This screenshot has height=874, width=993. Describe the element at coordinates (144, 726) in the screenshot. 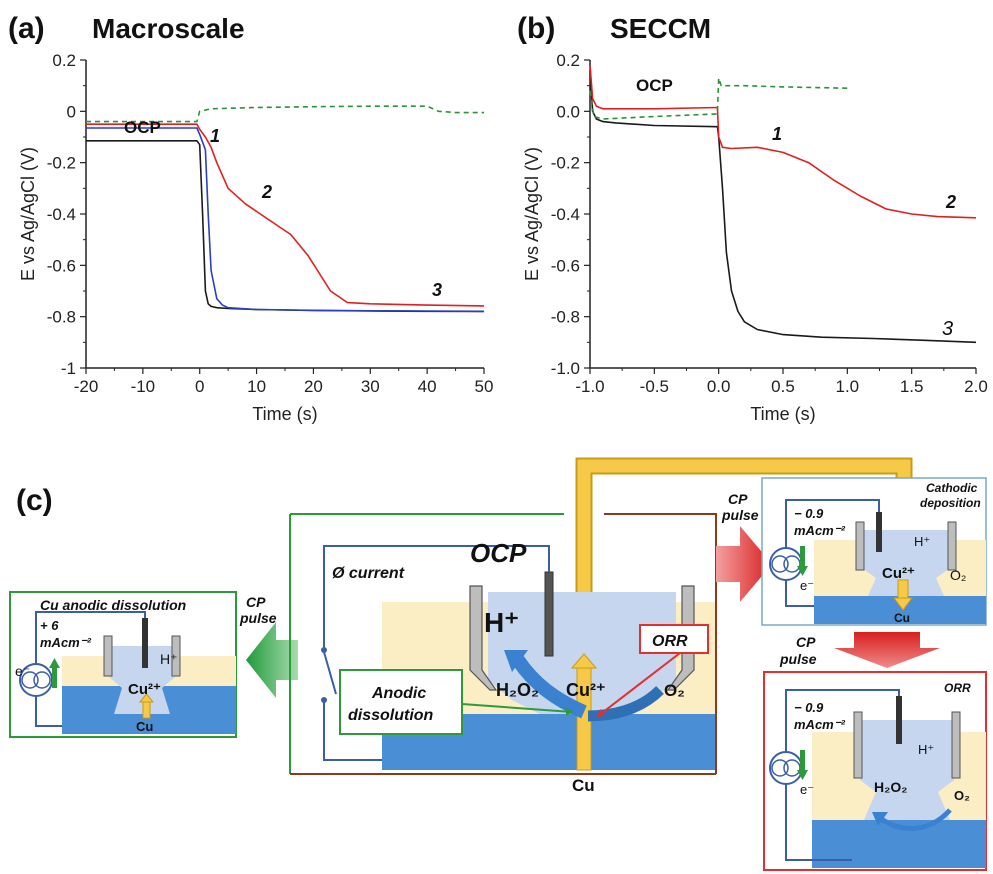

I see `left-box-cu: Cu` at that location.